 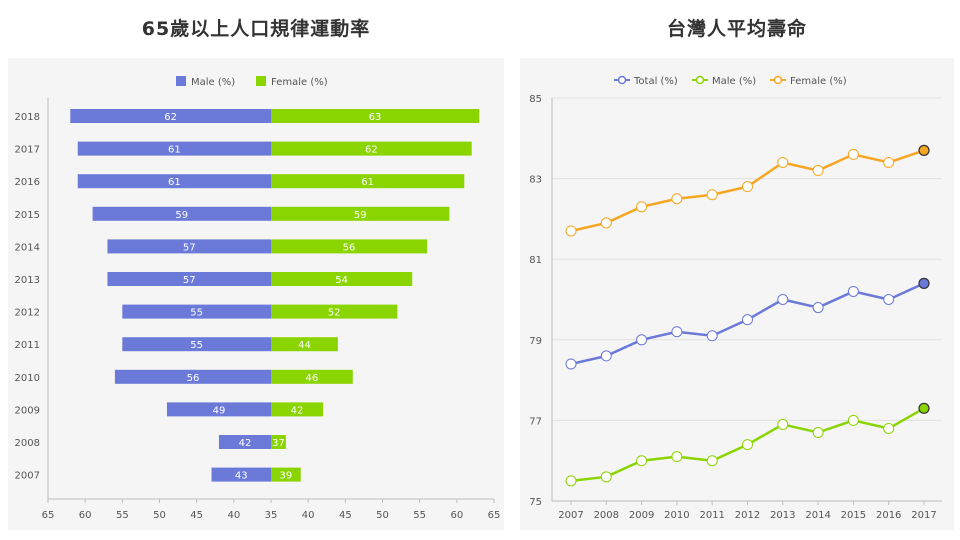 I want to click on x-tick-label: 2011, so click(x=711, y=515).